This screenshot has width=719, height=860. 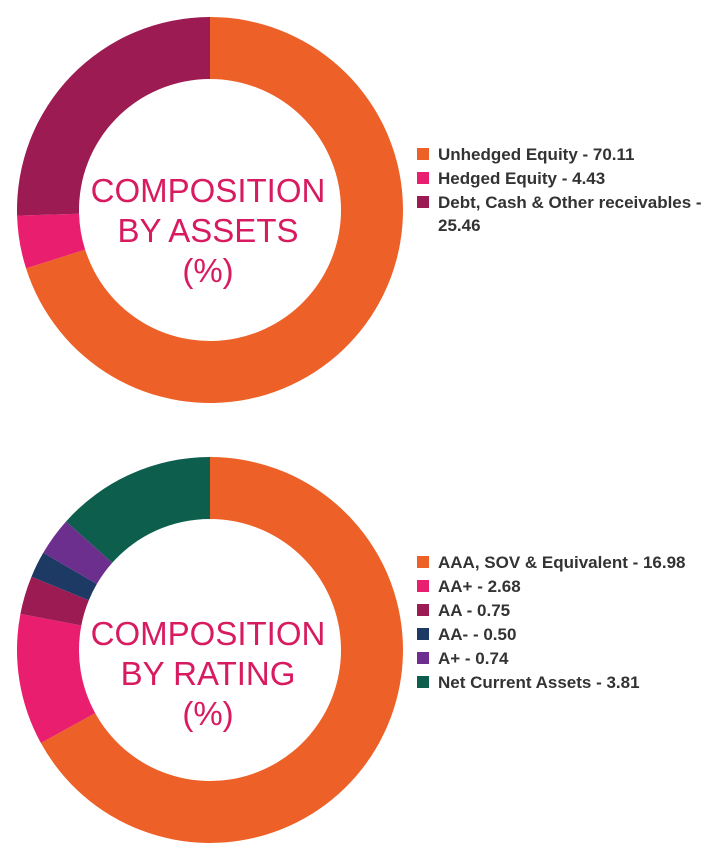 What do you see at coordinates (522, 178) in the screenshot?
I see `legend-label: Hedged Equity - 4.43` at bounding box center [522, 178].